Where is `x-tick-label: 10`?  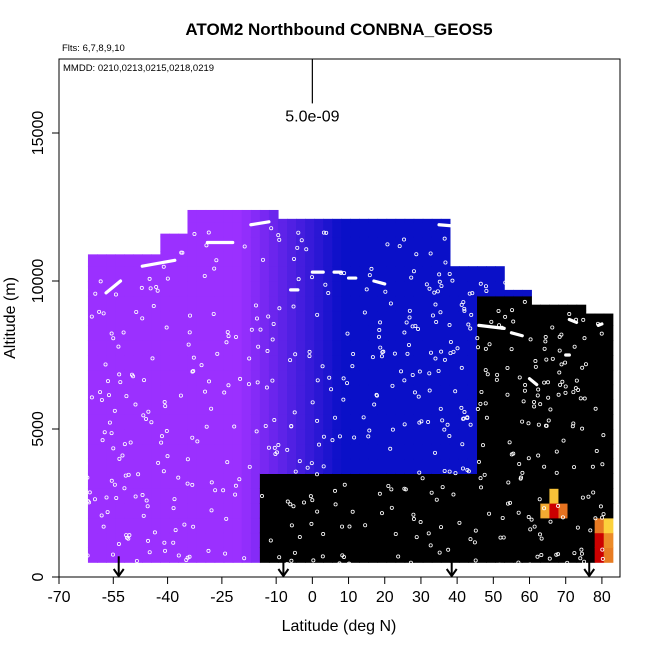 x-tick-label: 10 is located at coordinates (349, 597).